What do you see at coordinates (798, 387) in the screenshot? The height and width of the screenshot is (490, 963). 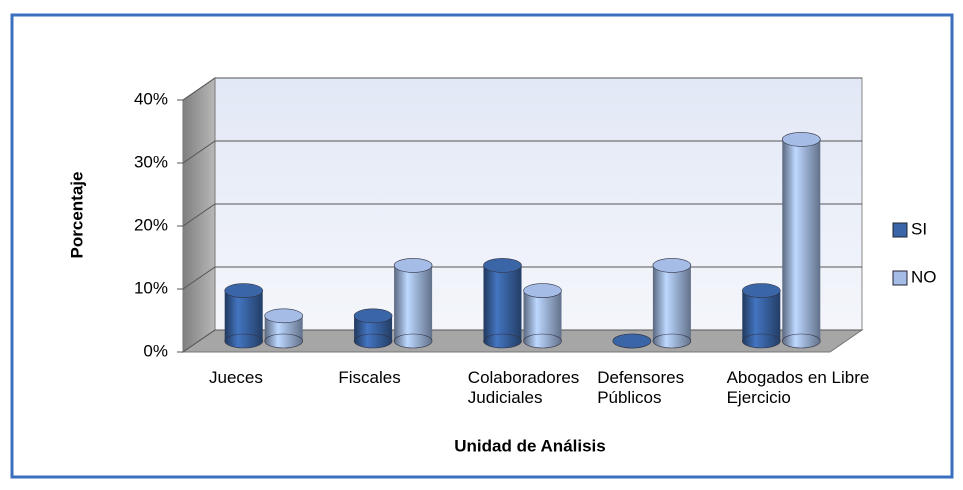 I see `x-tick-label: Abogados en Libre Ejercicio` at bounding box center [798, 387].